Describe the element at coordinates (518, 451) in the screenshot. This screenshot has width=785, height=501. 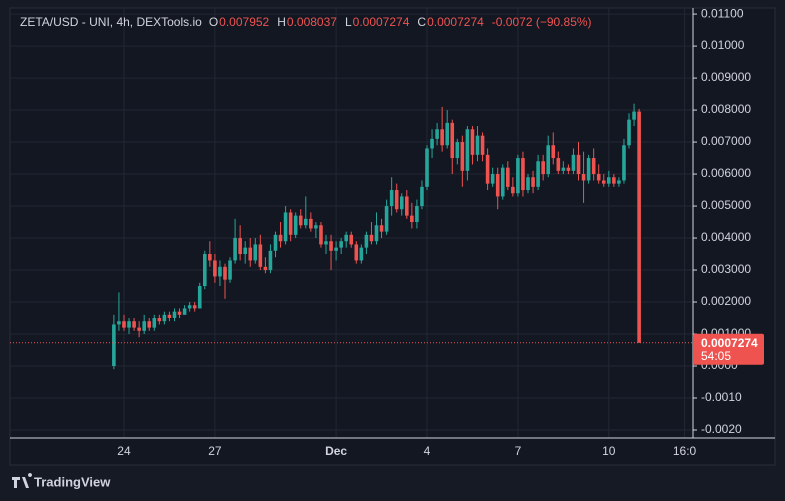
I see `x-tick-label: 7` at that location.